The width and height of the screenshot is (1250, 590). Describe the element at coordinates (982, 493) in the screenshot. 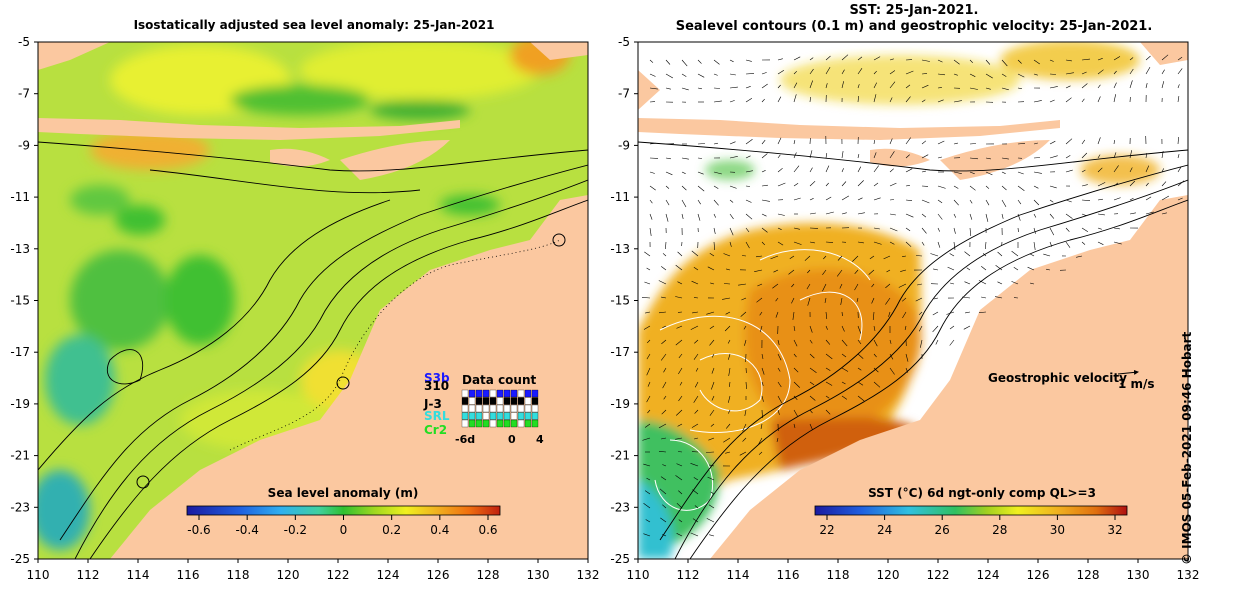

I see `sst-colorbar-label: SST (°C) 6d ngt-only comp QL>=3` at that location.